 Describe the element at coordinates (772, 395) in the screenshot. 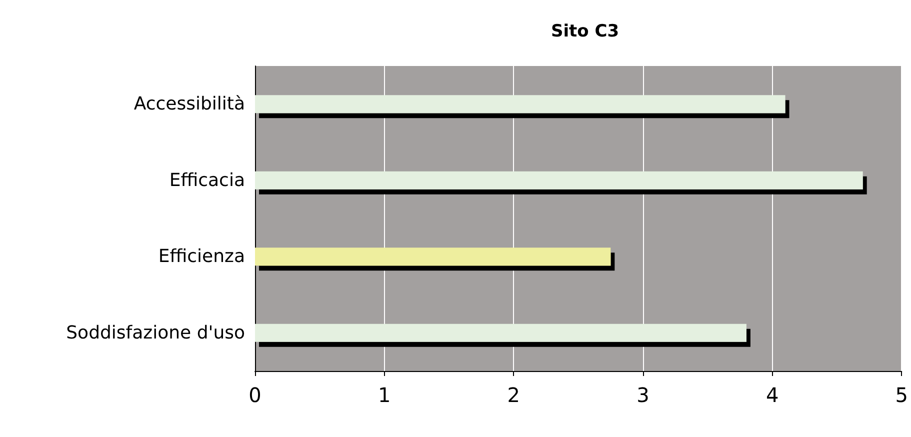

I see `x-tick-label: 4` at that location.